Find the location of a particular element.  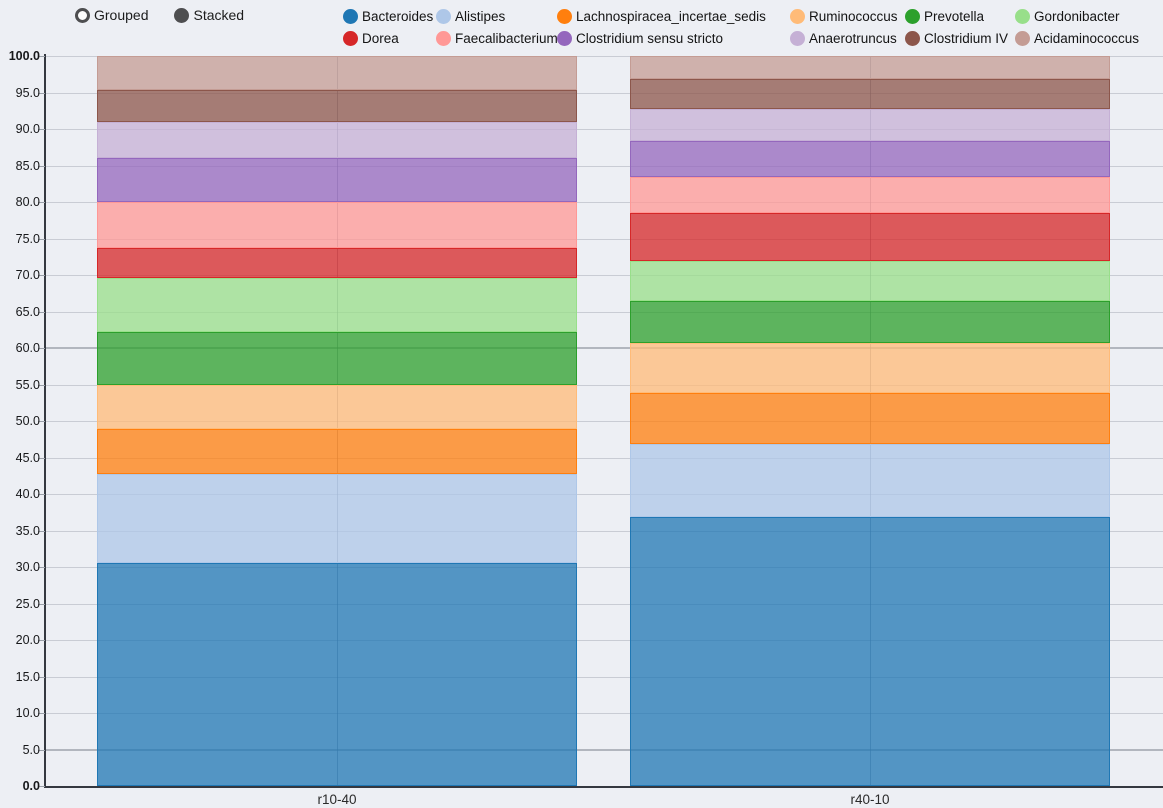

y-tick-label: 85.0 is located at coordinates (27, 166).